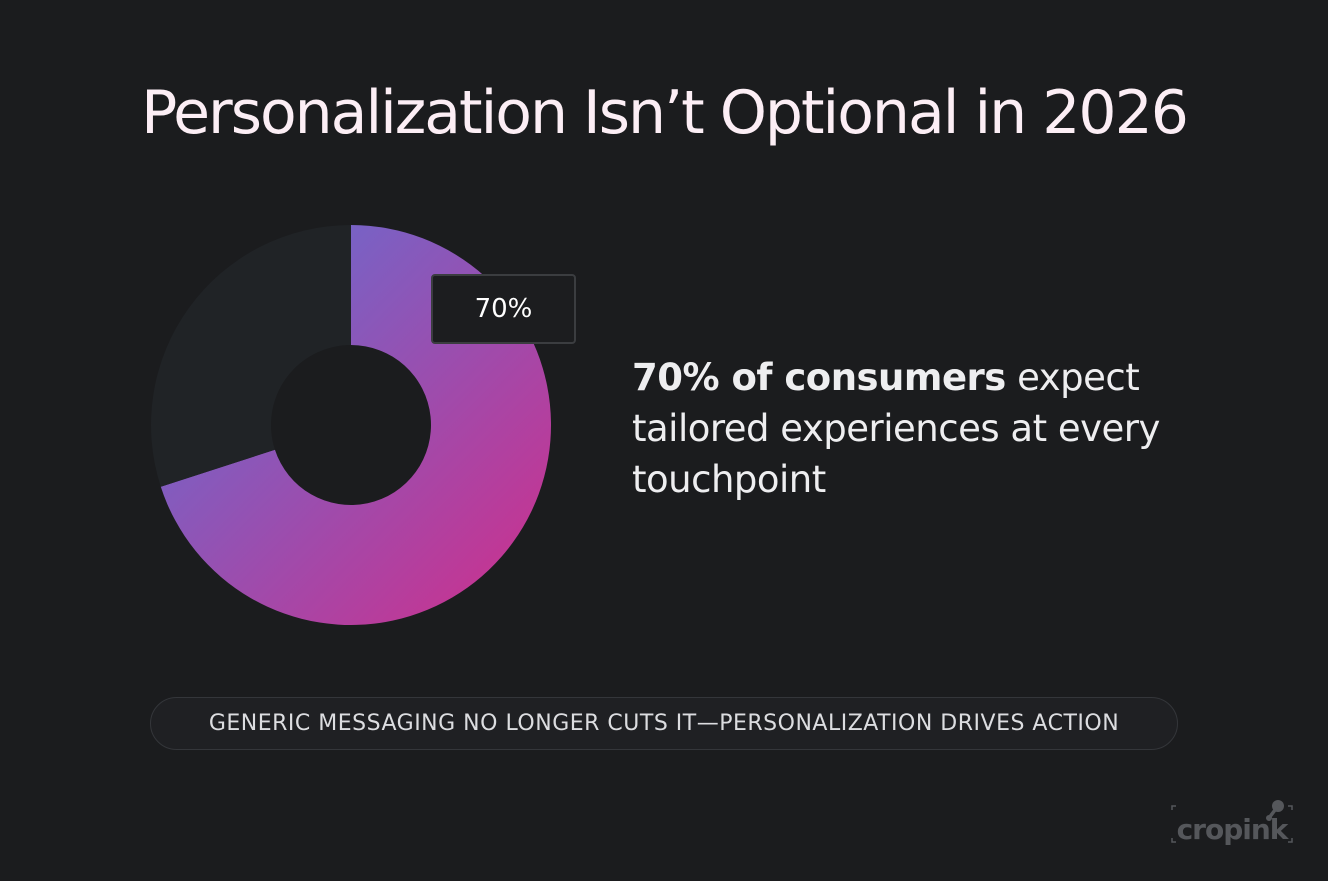  I want to click on data-label-70: 70%, so click(503, 309).